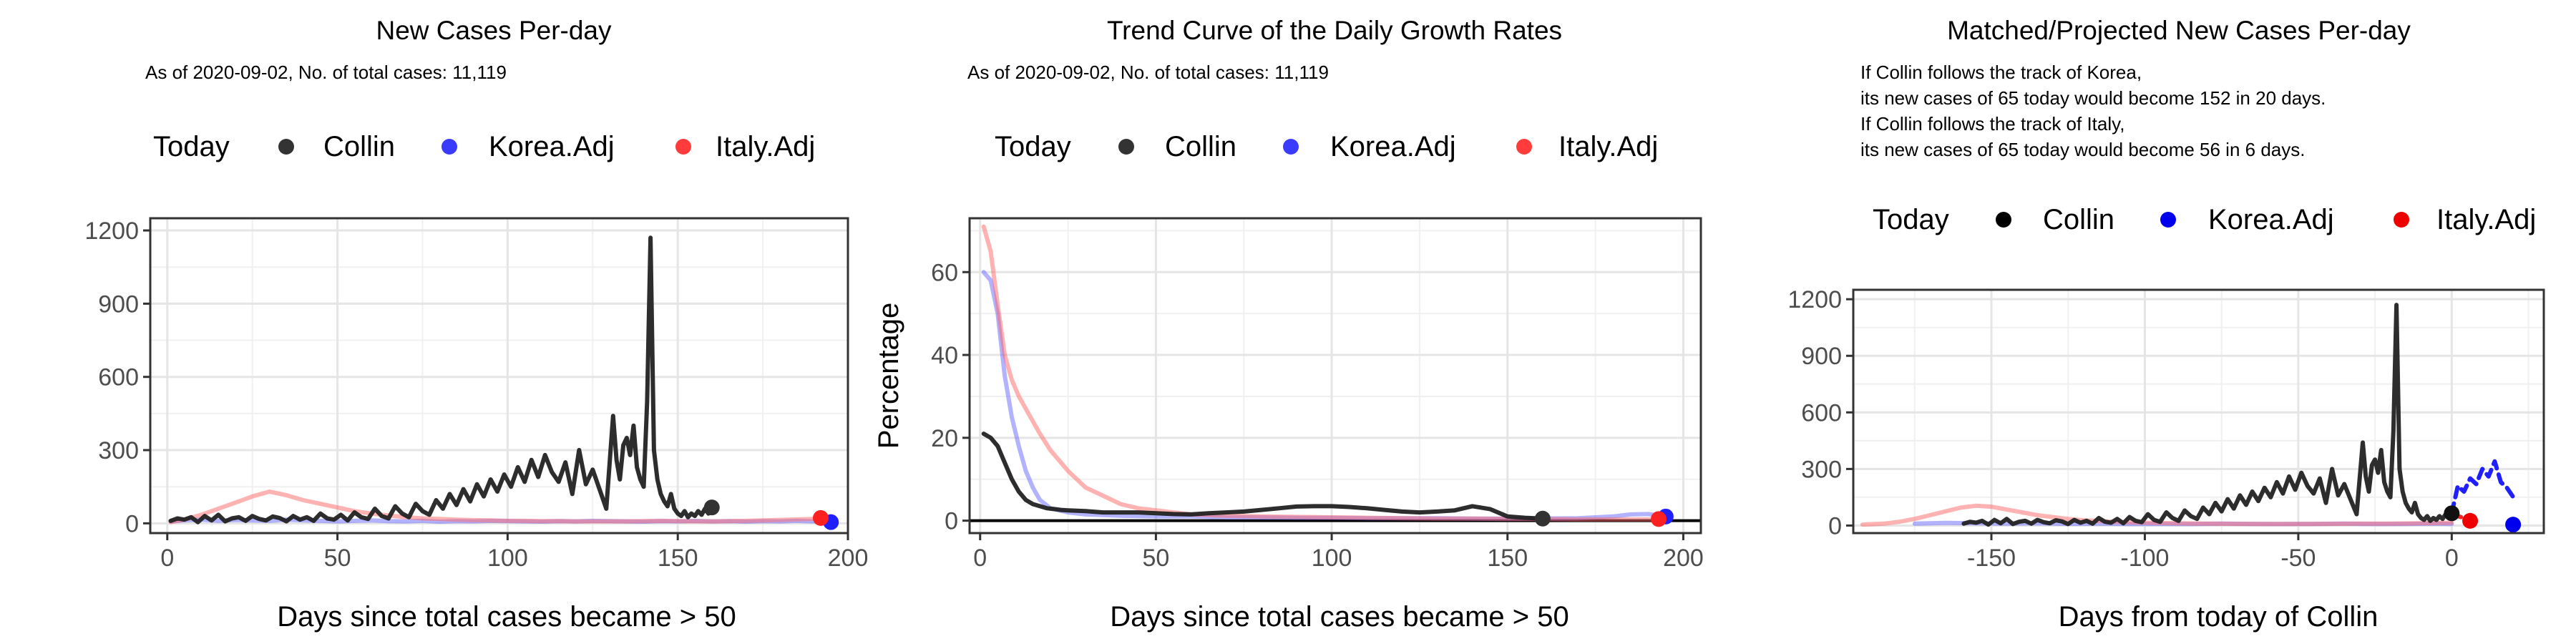 The height and width of the screenshot is (644, 2576). I want to click on x-axis-label: Days from today of Collin, so click(2219, 617).